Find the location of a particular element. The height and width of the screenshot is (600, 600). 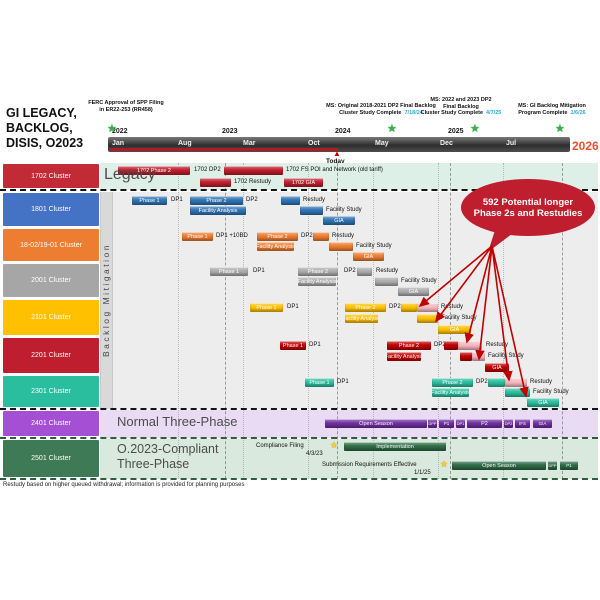

page-title: GI LEGACY, BACKLOG, DISIS, O2023 is located at coordinates (44, 128).